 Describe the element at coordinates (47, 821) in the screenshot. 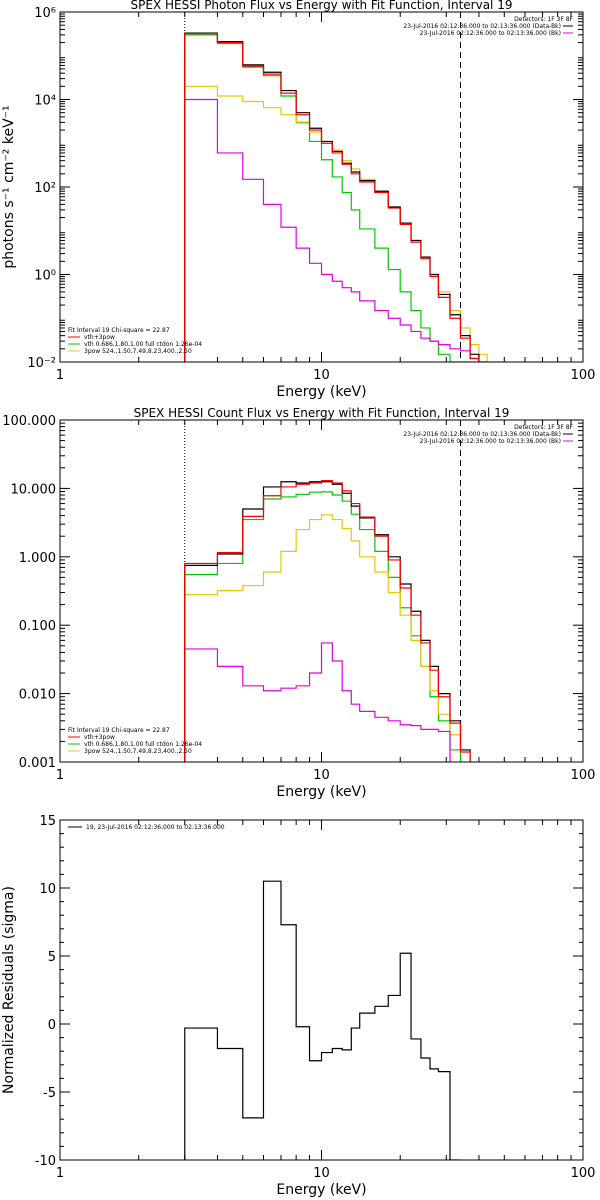

I see `y-tick-label: 15` at that location.